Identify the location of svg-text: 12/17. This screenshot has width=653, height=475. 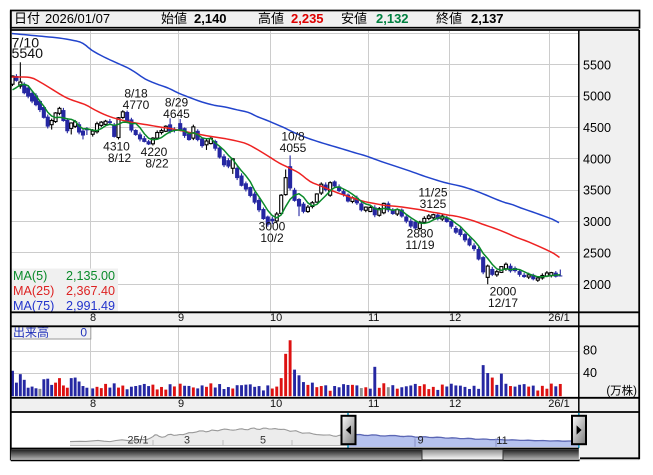
(503, 303).